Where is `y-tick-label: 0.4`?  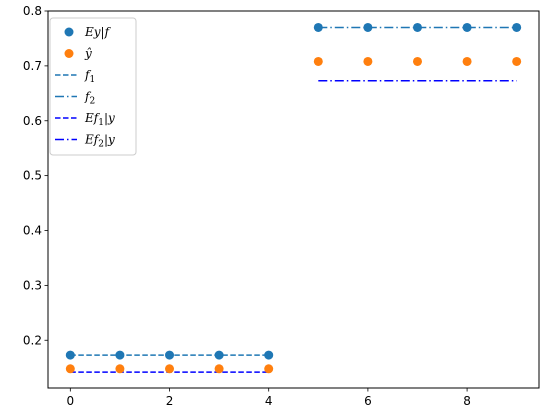
y-tick-label: 0.4 is located at coordinates (32, 231).